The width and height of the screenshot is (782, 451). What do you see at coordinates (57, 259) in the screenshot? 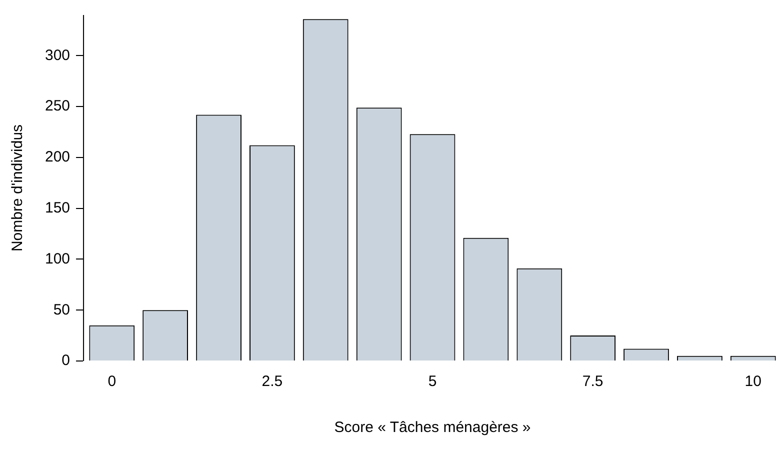
I see `y-tick-label: 100` at bounding box center [57, 259].